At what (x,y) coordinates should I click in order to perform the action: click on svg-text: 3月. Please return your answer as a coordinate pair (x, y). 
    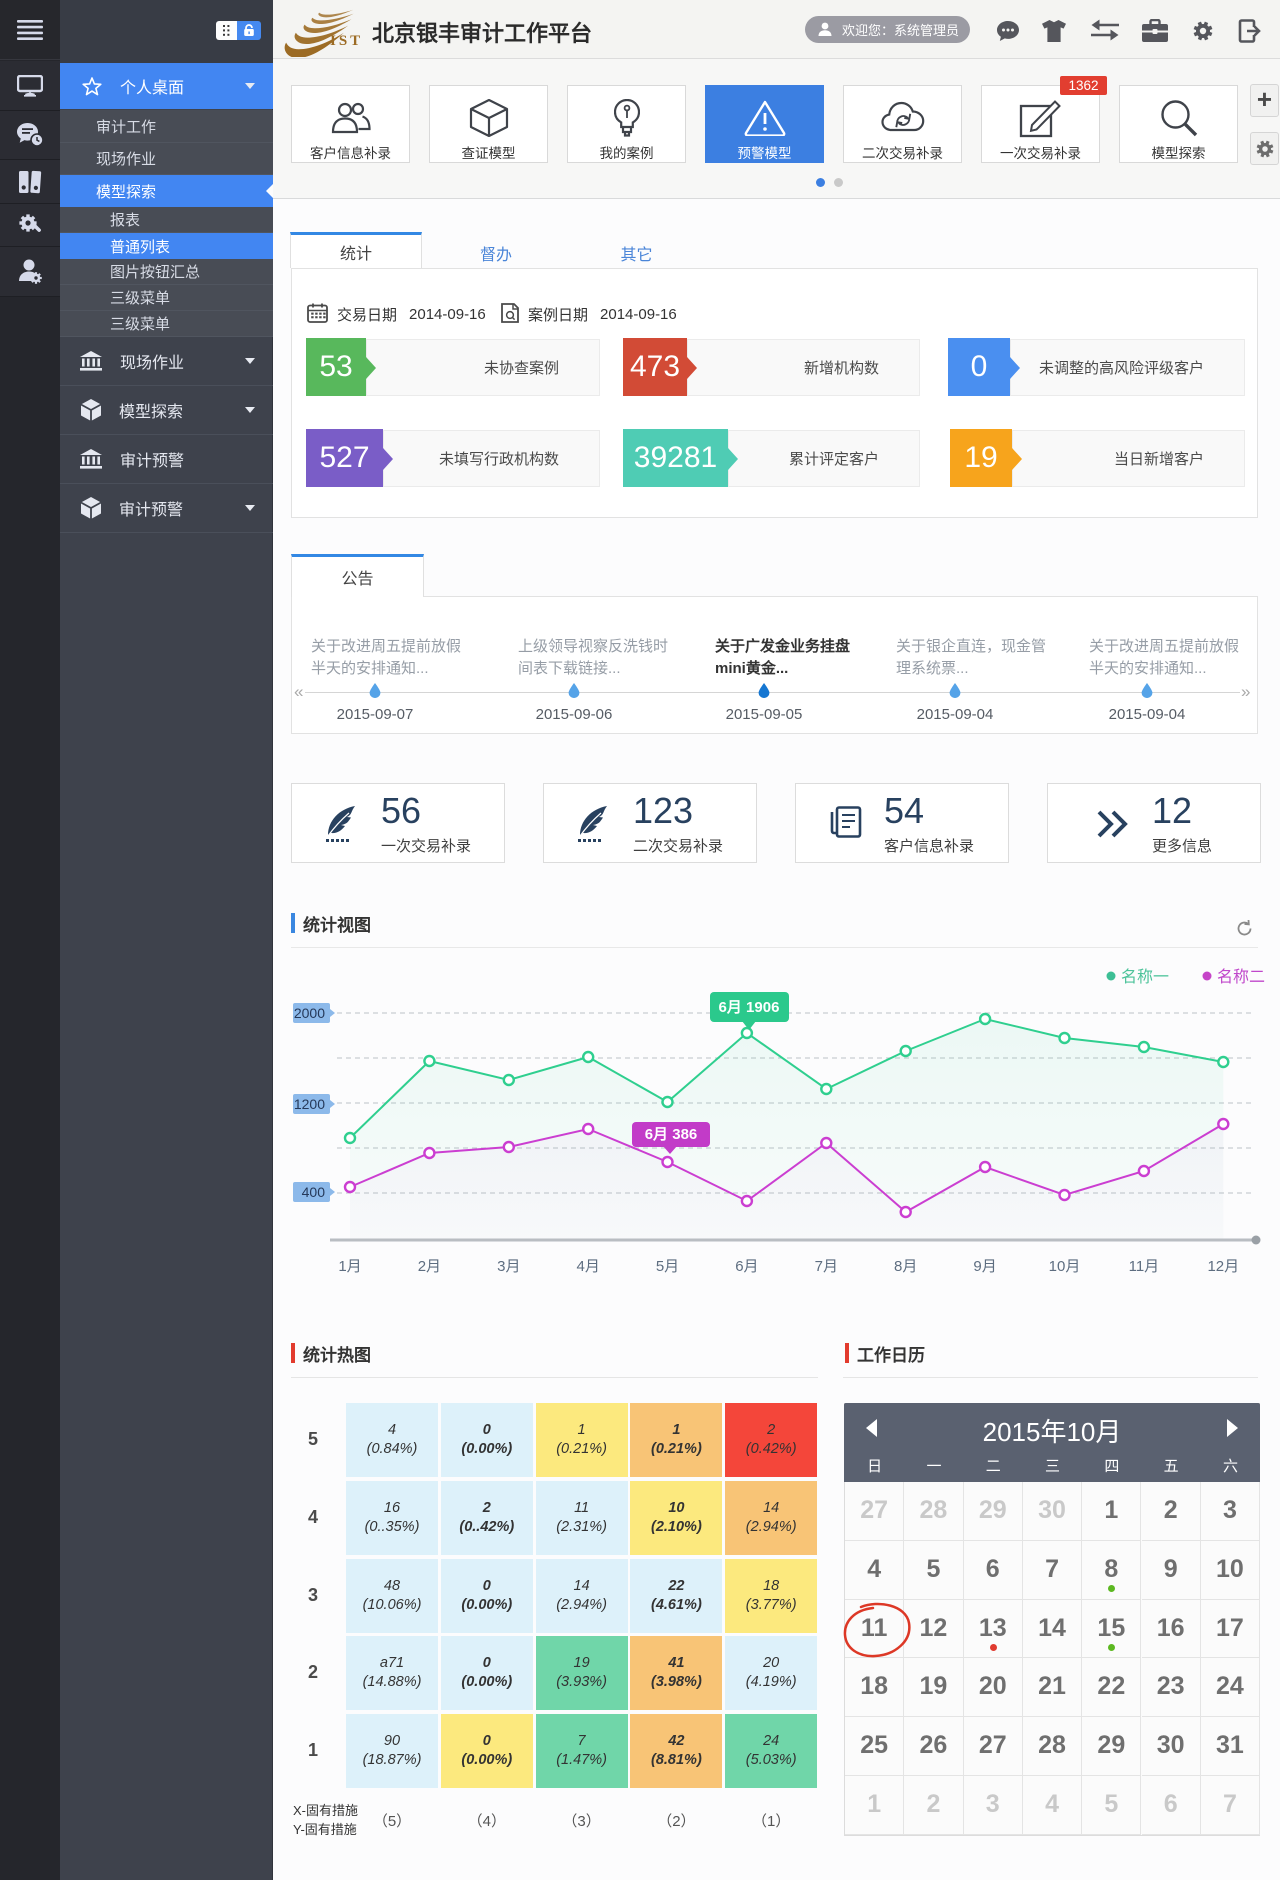
    Looking at the image, I should click on (508, 1266).